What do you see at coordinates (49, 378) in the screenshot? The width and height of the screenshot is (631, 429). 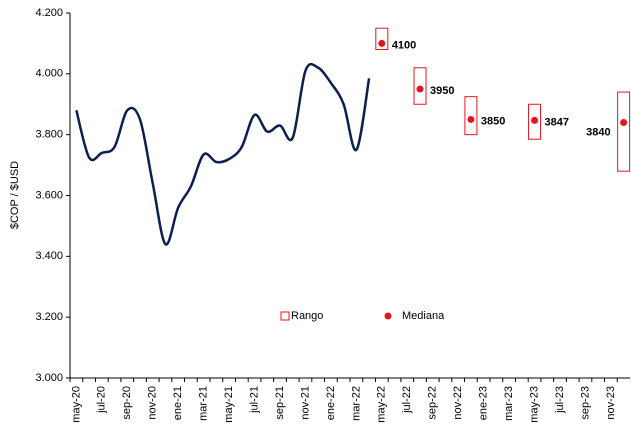 I see `y-tick-label: 3.000` at bounding box center [49, 378].